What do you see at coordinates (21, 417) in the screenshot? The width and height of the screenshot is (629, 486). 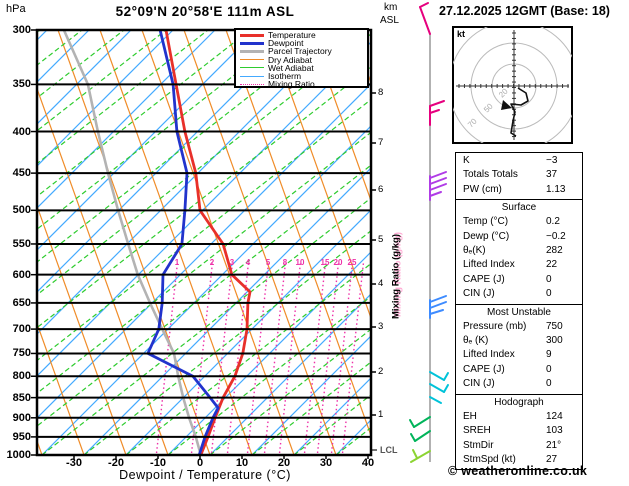 I see `pressure-tick-label: 900` at bounding box center [21, 417].